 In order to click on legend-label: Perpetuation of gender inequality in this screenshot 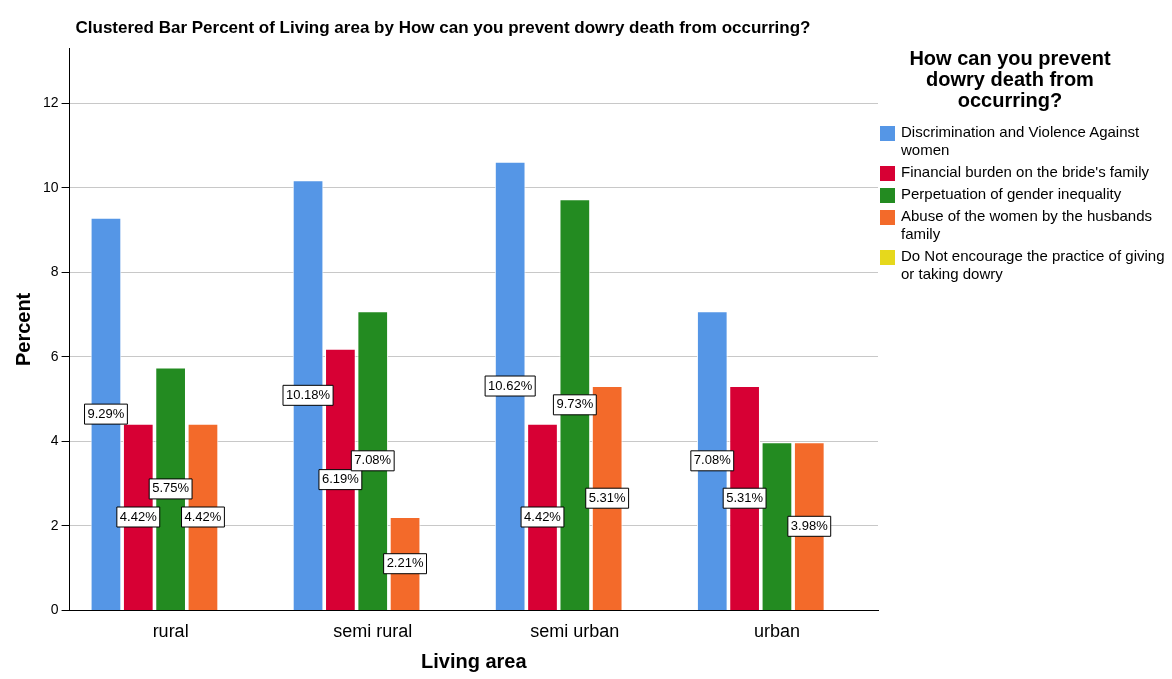, I will do `click(1011, 194)`.